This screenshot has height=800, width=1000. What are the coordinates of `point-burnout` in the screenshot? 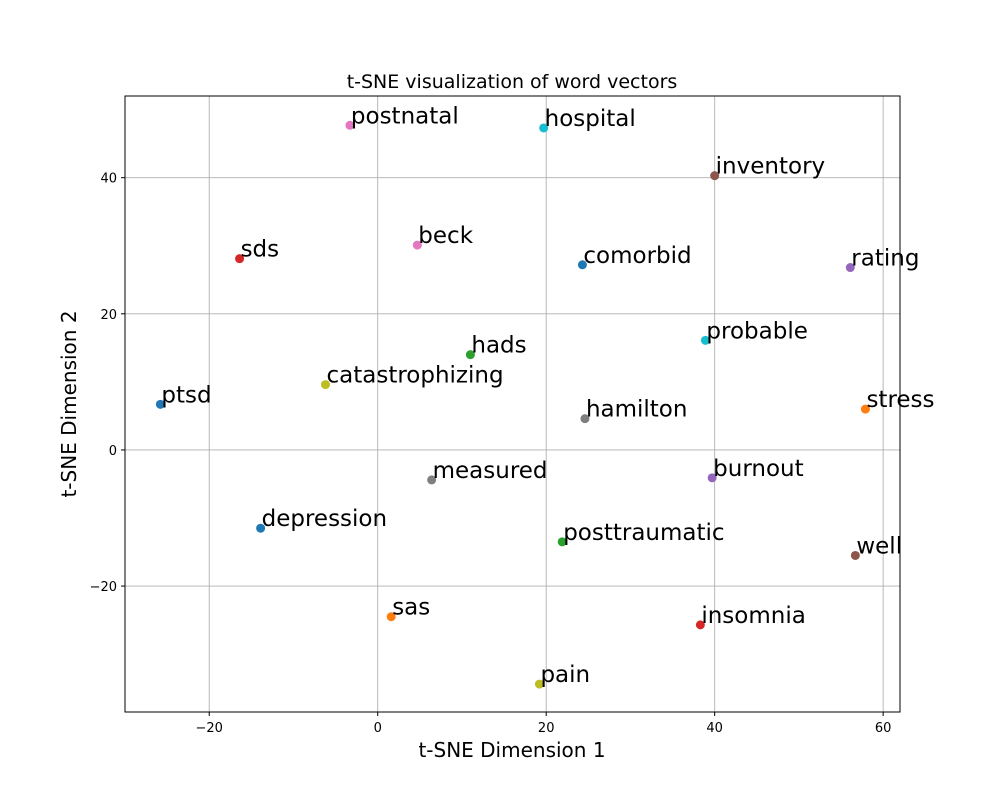 It's located at (712, 478).